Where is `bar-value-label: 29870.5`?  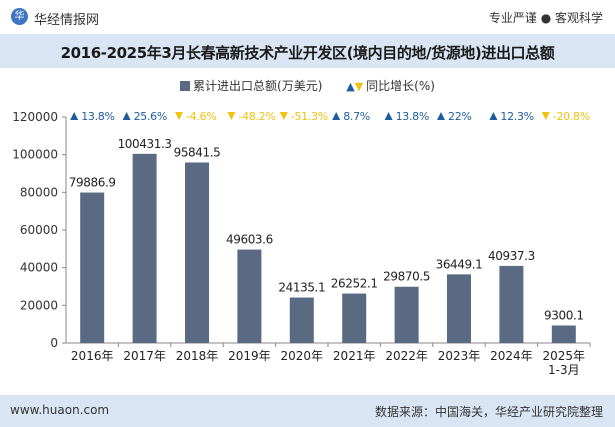 bar-value-label: 29870.5 is located at coordinates (406, 277).